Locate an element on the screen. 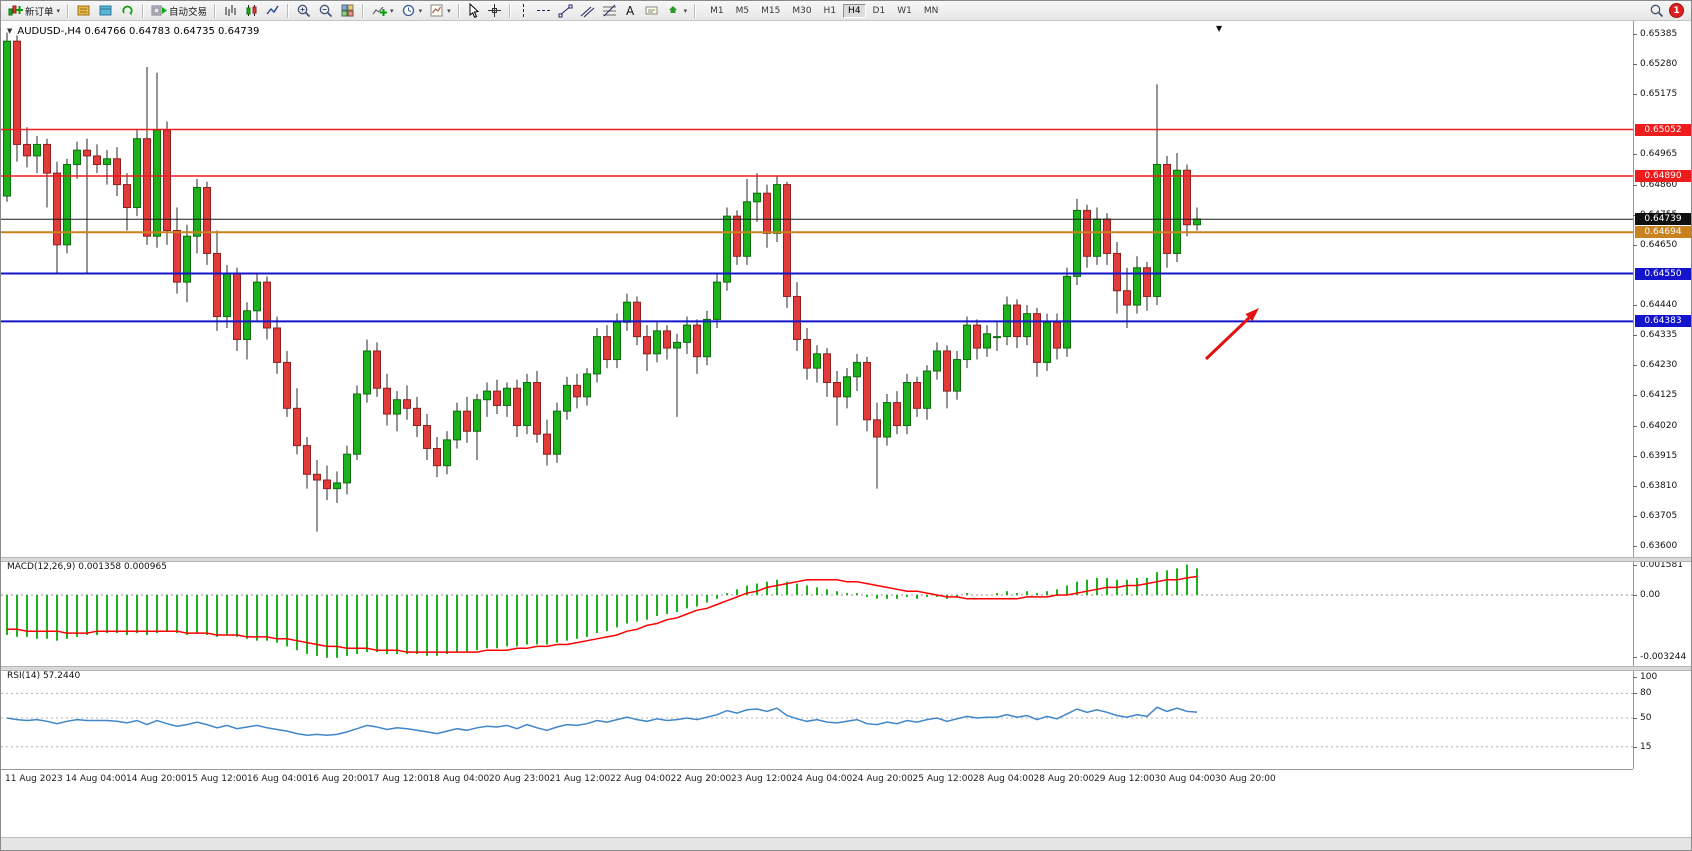  templates-button: ▾ is located at coordinates (440, 10).